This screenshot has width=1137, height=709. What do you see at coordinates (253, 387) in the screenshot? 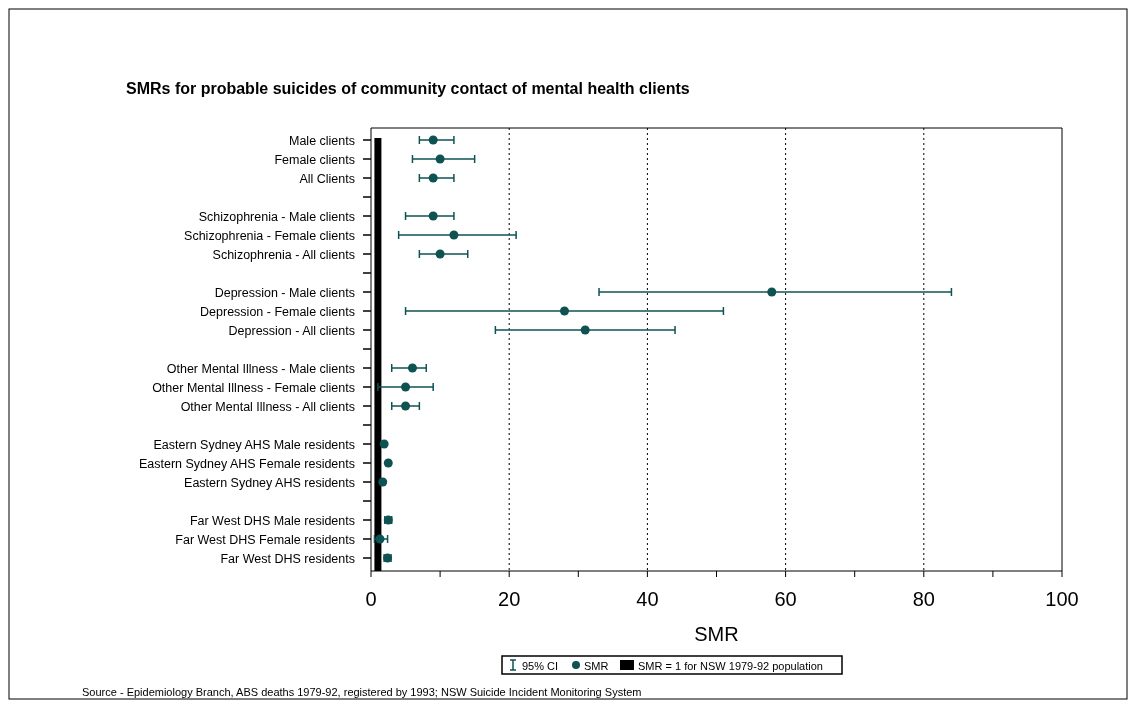
I see `y-tick-label: Other Mental Illness - Female clients` at bounding box center [253, 387].